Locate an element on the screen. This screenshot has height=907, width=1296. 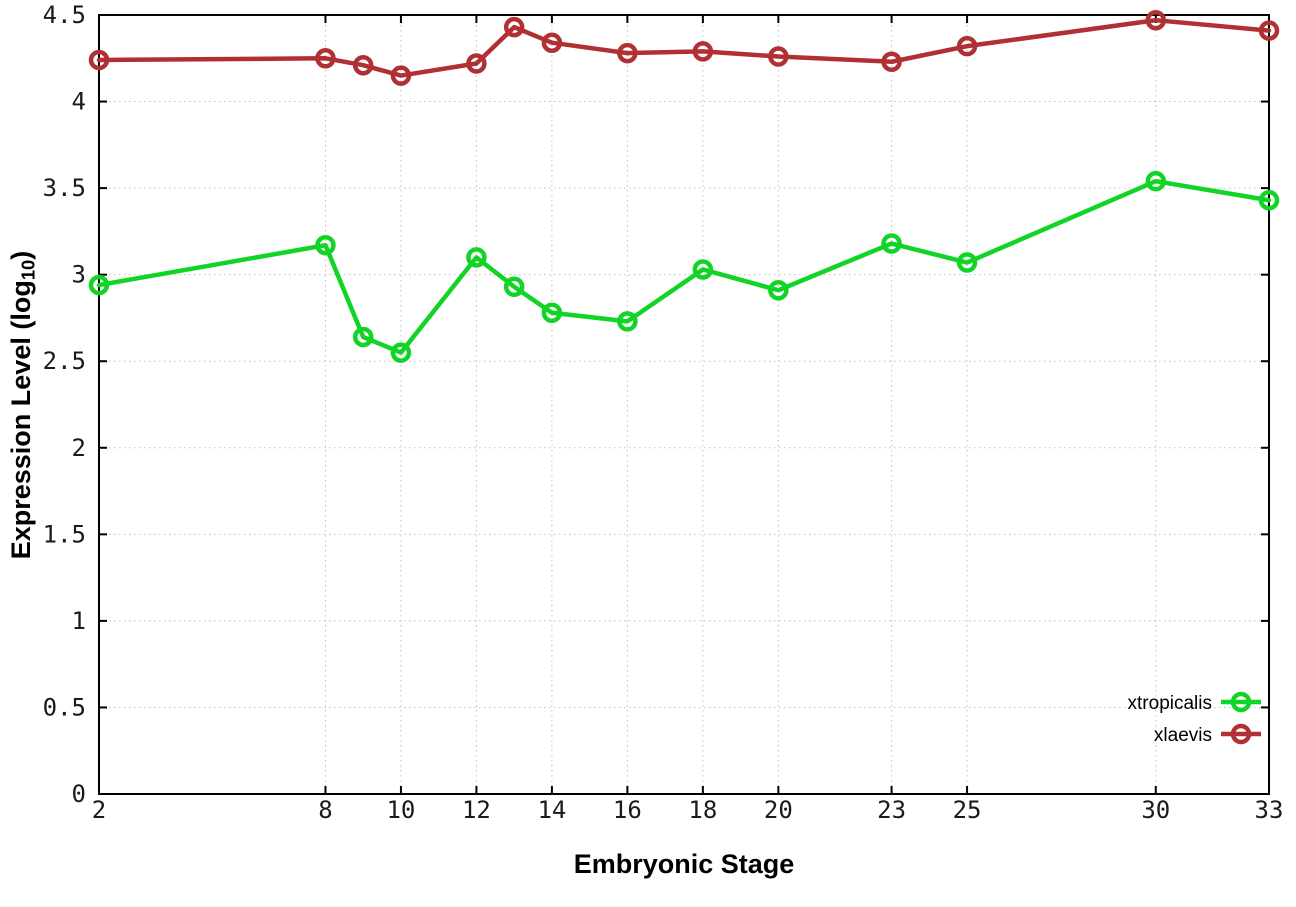
x-tick-label: 25 is located at coordinates (967, 810).